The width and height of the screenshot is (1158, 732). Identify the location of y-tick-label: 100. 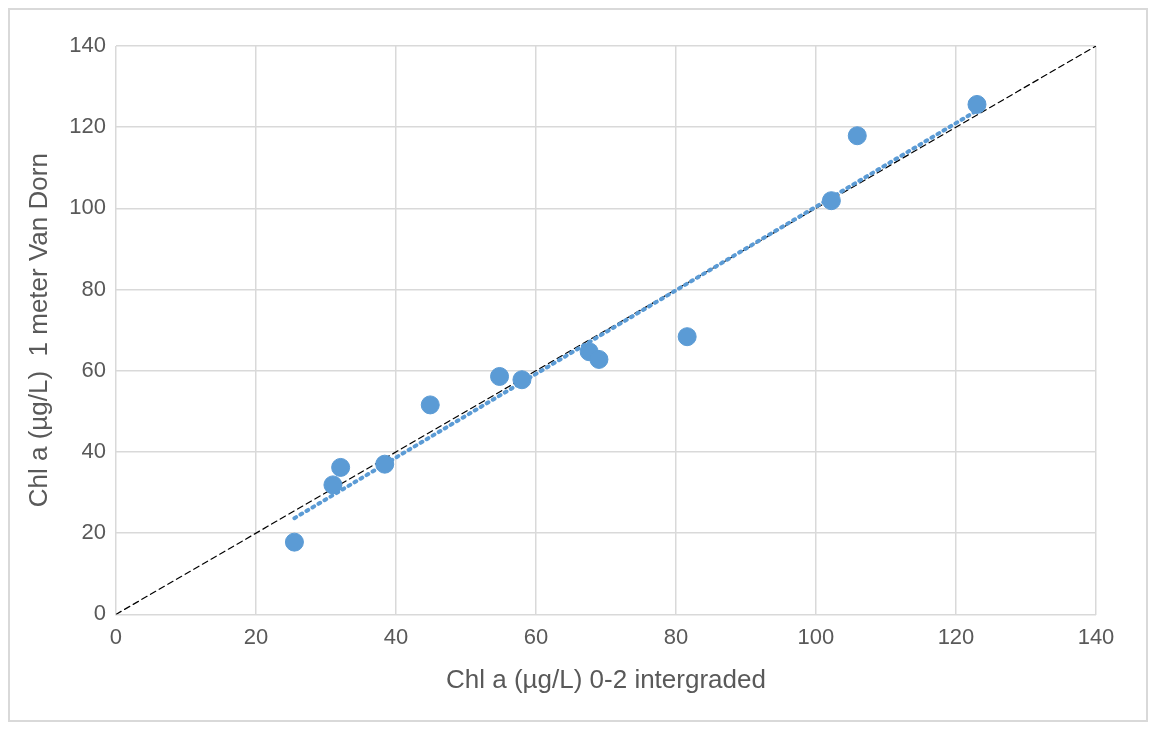
(87, 207).